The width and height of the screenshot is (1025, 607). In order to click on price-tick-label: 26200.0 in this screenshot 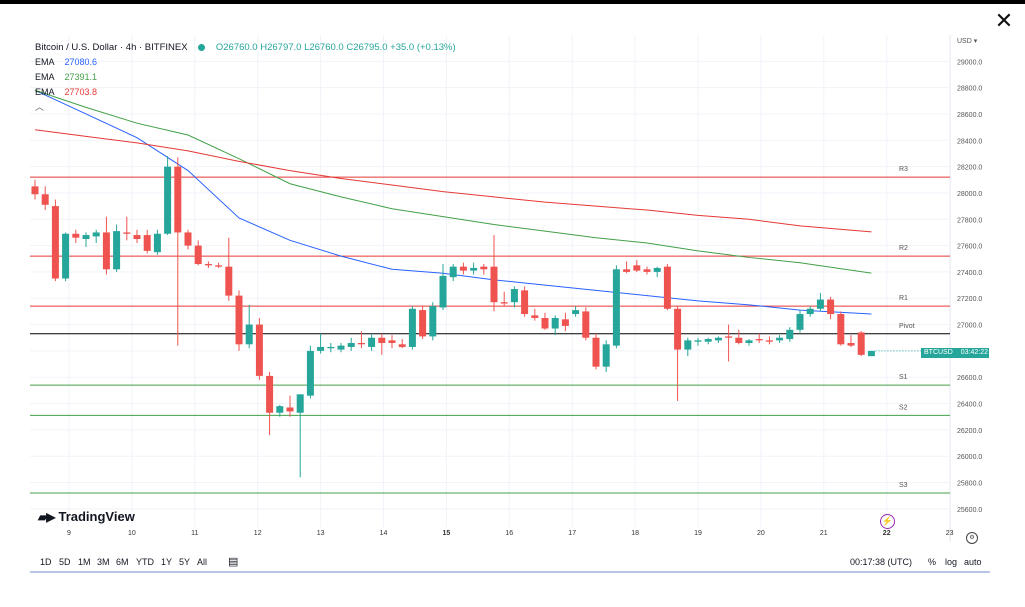, I will do `click(969, 431)`.